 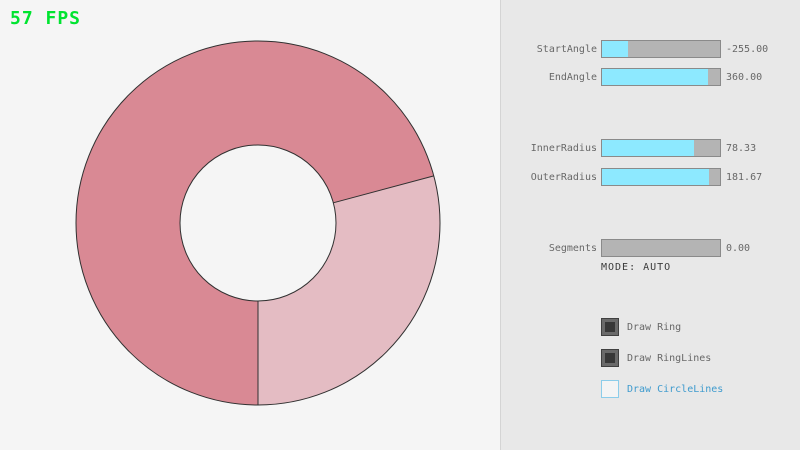 What do you see at coordinates (636, 267) in the screenshot?
I see `segments-mode-text: MODE: AUTO` at bounding box center [636, 267].